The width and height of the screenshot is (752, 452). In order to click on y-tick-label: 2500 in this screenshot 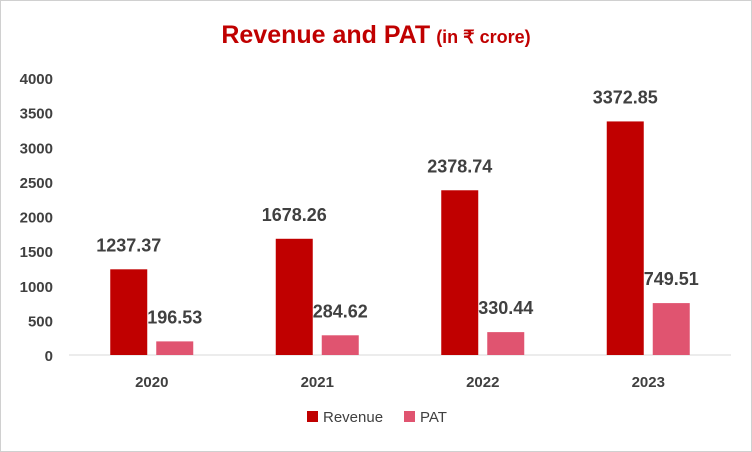, I will do `click(36, 183)`.